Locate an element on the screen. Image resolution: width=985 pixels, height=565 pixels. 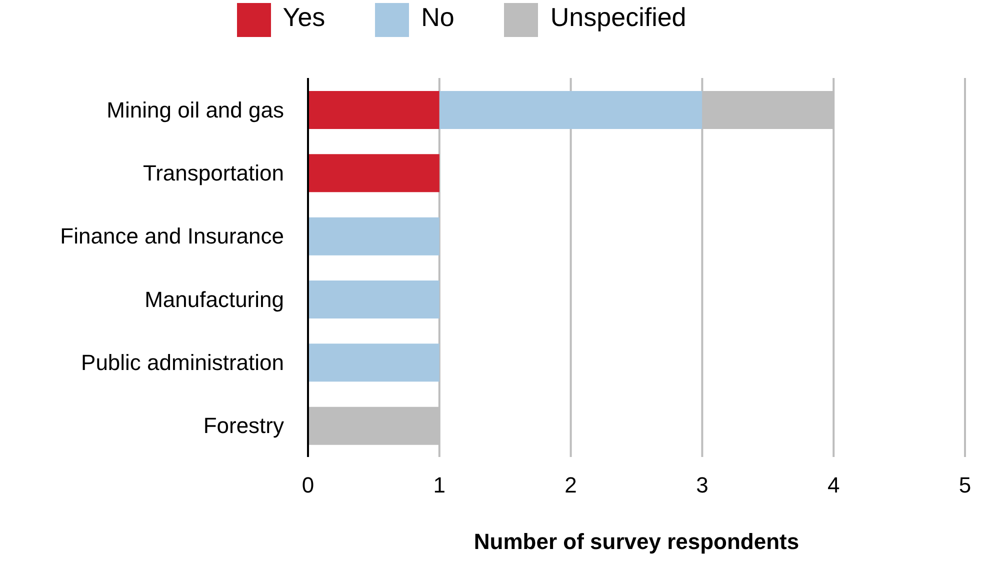
x-tick-label: 0 is located at coordinates (308, 485).